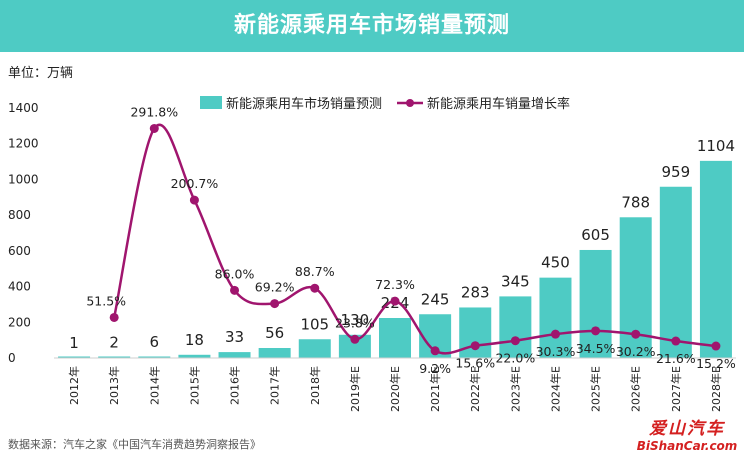  I want to click on bar-value-label: 788, so click(635, 202).